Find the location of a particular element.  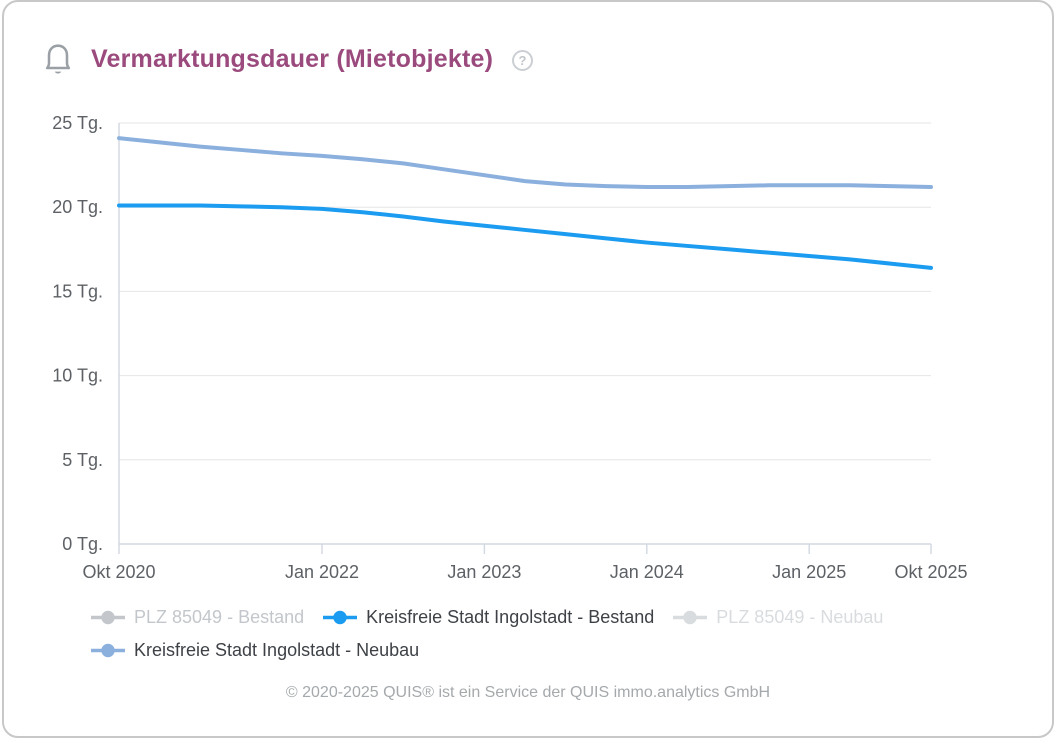

x-tick-label: Jan 2023 is located at coordinates (484, 572).